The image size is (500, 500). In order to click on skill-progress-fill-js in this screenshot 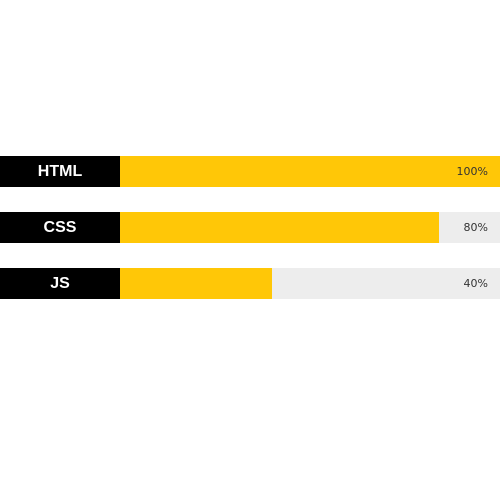, I will do `click(196, 283)`.